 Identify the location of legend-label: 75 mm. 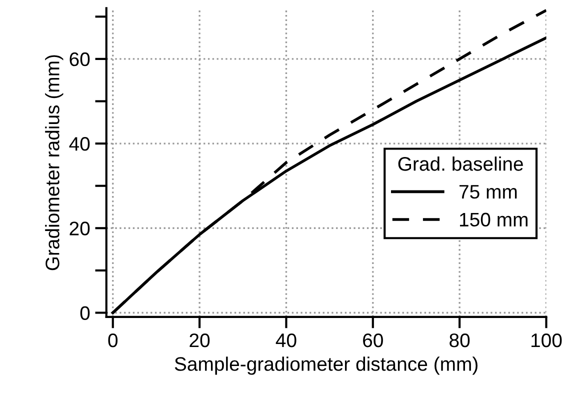
(488, 192).